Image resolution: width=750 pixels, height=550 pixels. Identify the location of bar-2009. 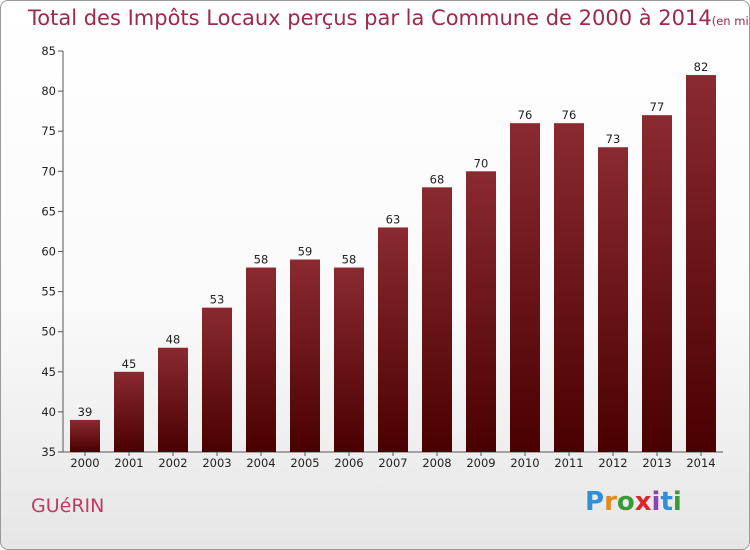
(481, 312).